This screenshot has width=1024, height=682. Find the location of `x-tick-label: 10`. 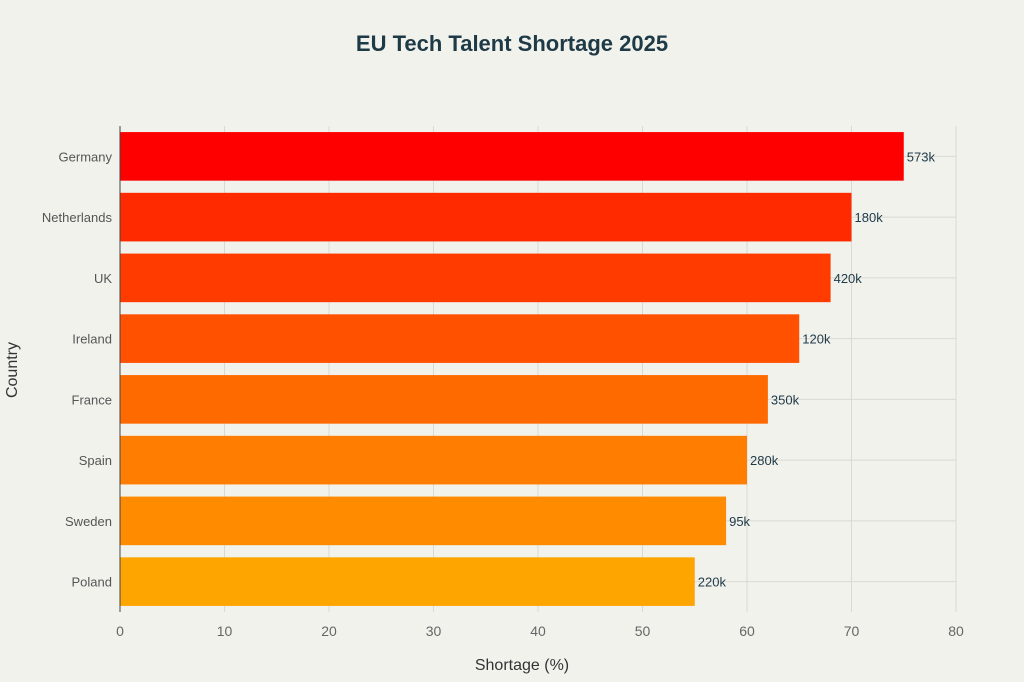

x-tick-label: 10 is located at coordinates (225, 631).